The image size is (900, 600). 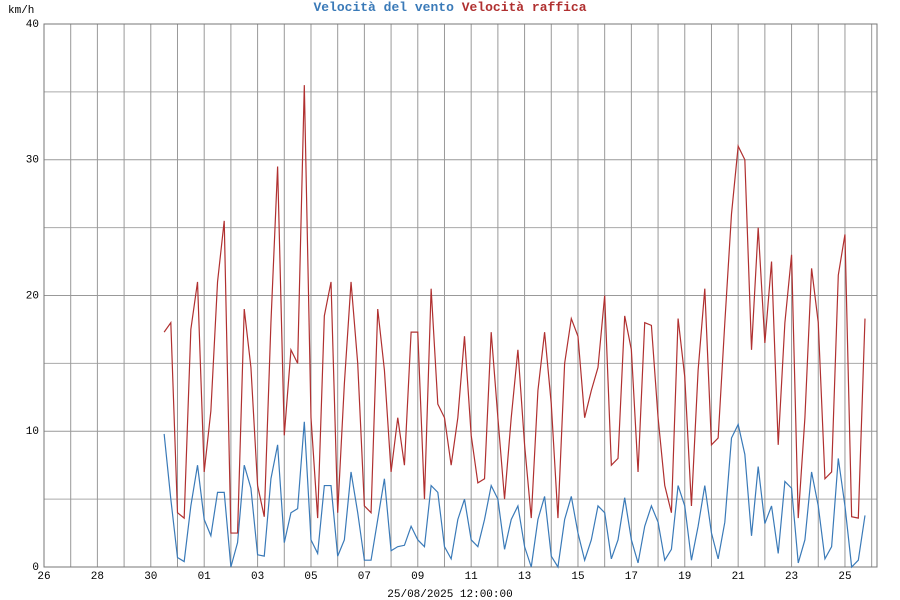 I want to click on legend: Velocità del vento Velocità raffica, so click(x=449, y=7).